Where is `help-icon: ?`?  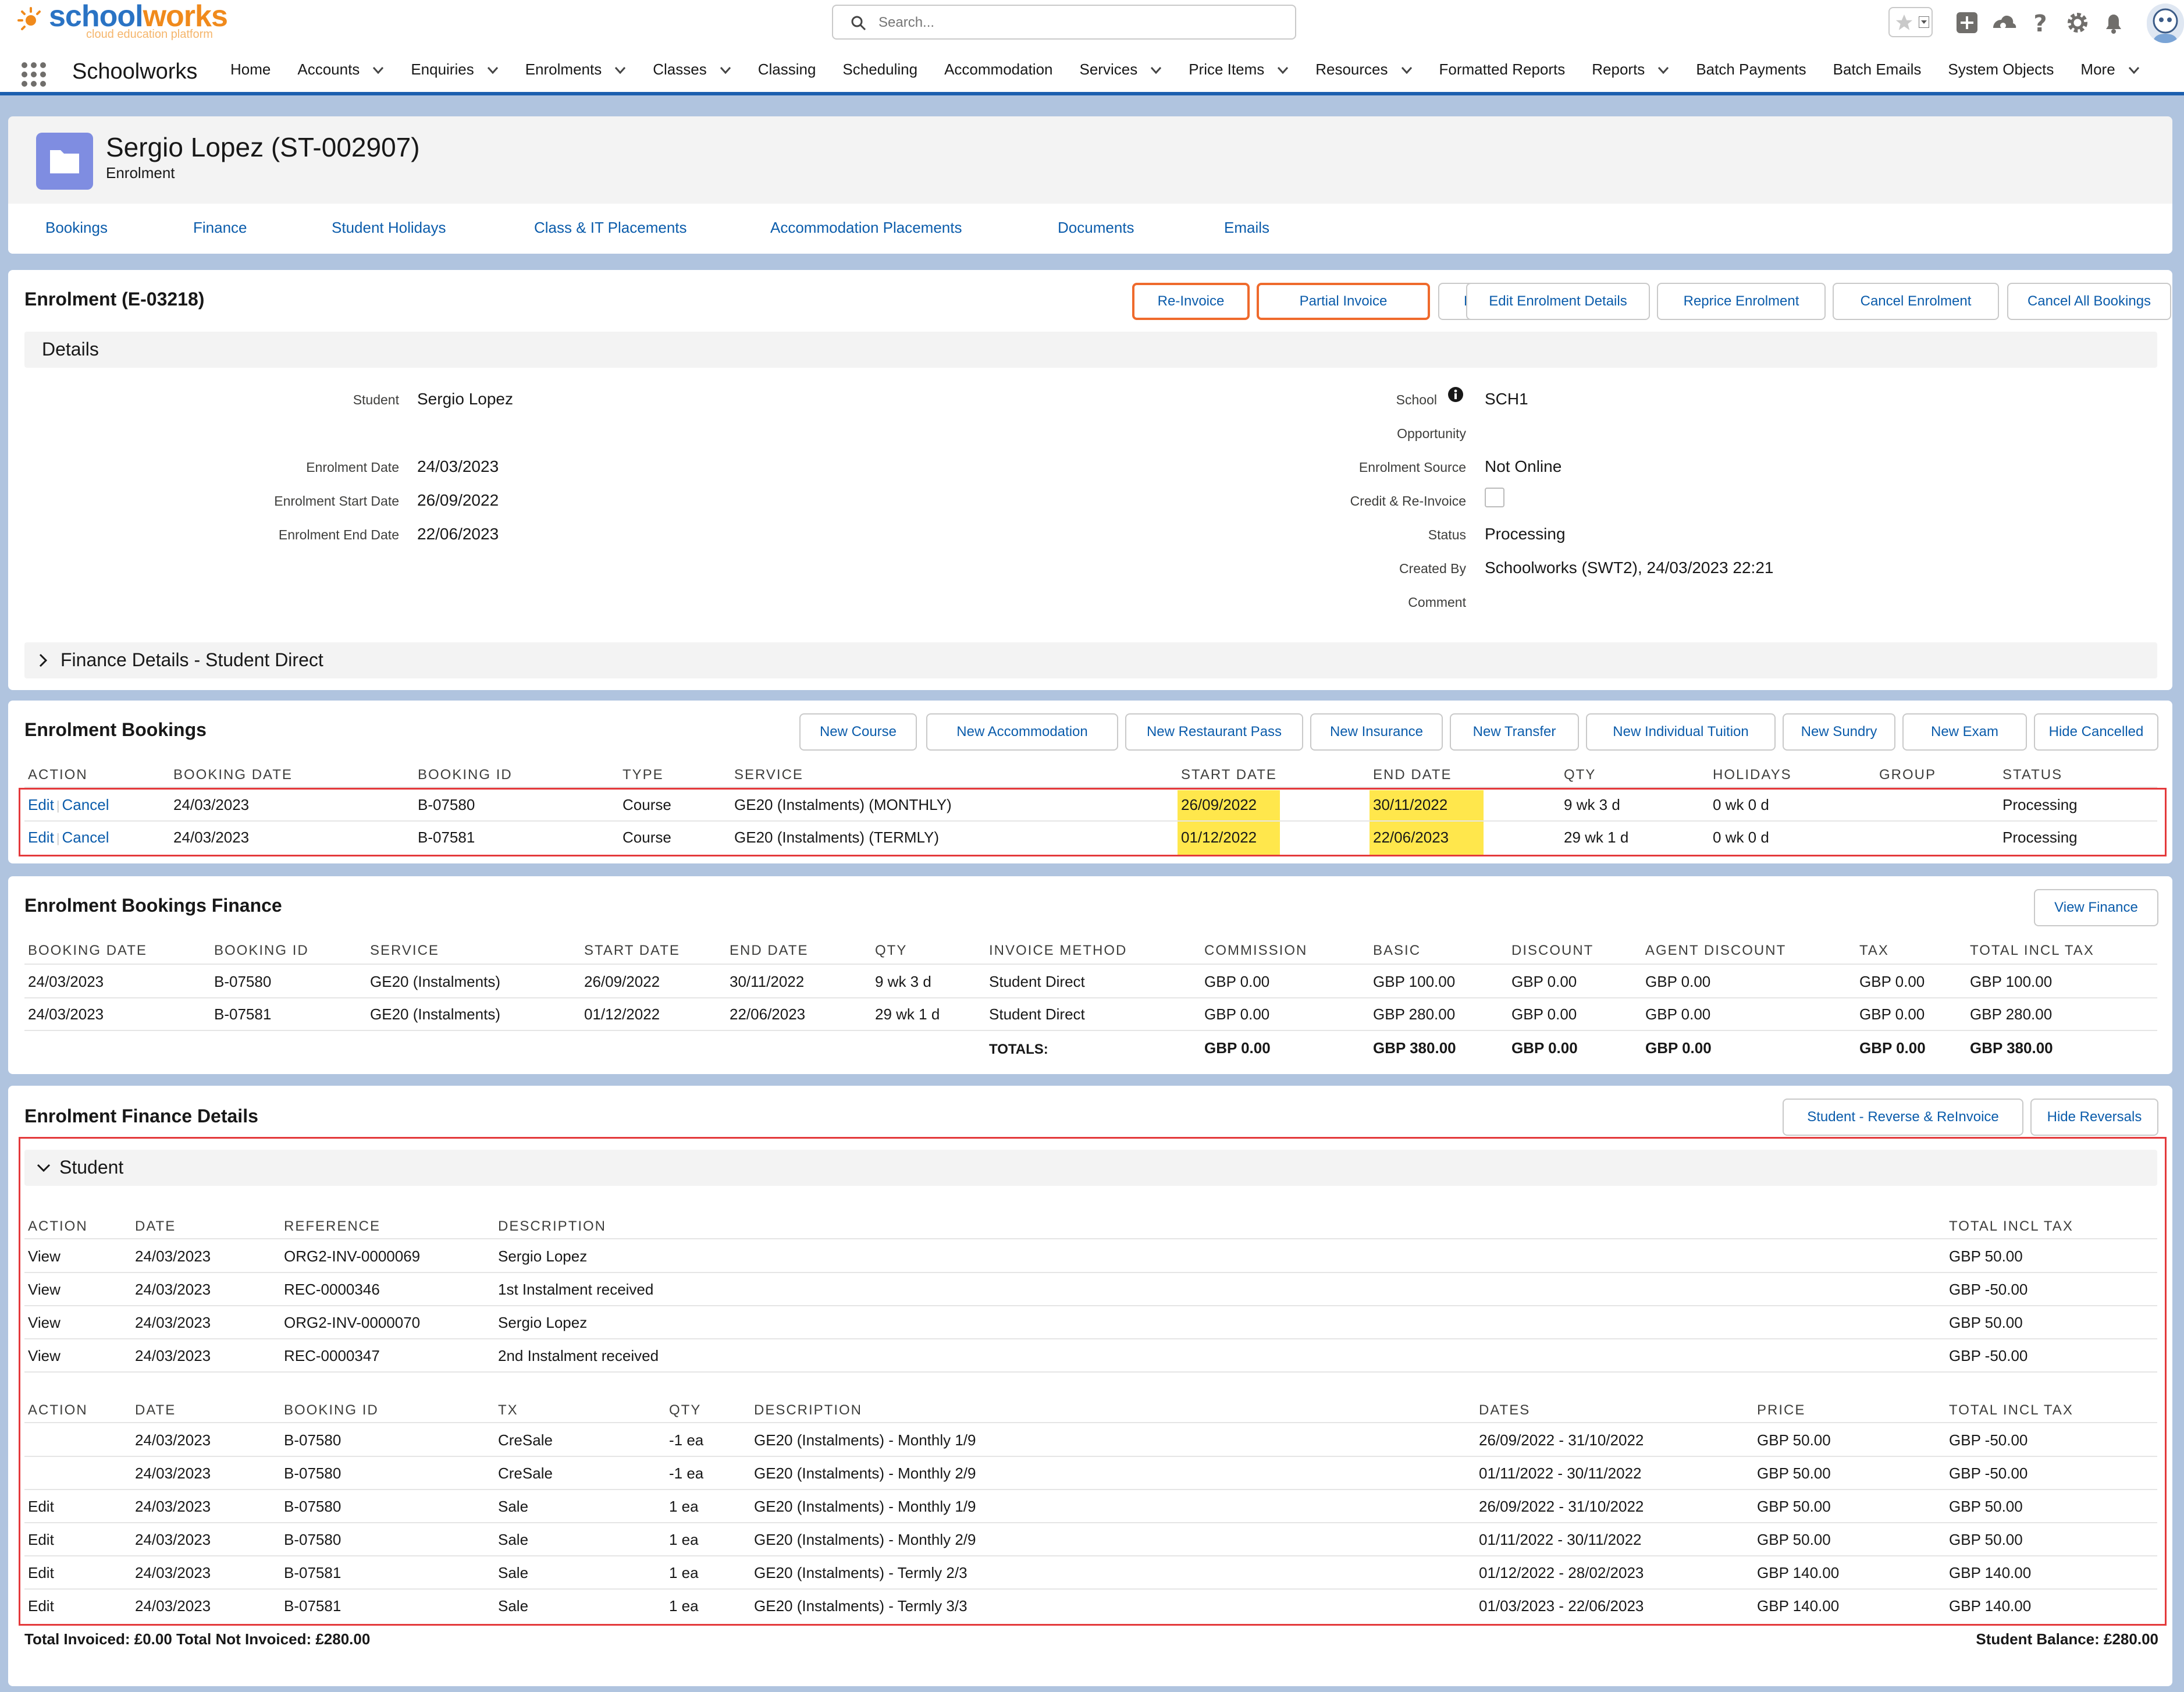 help-icon: ? is located at coordinates (2040, 22).